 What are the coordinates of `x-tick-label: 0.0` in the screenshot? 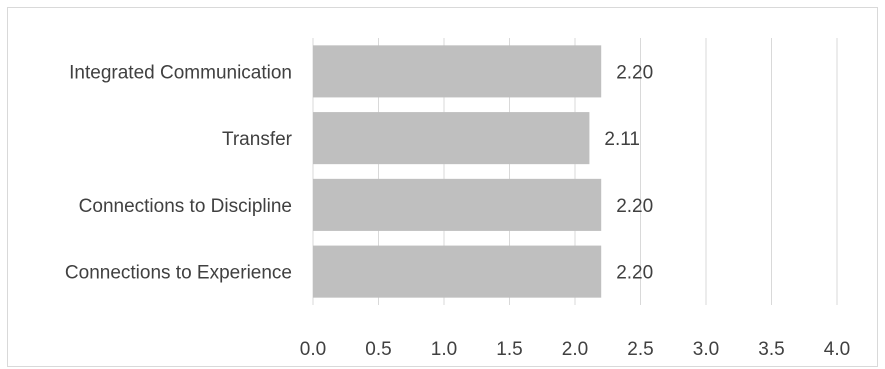 It's located at (313, 349).